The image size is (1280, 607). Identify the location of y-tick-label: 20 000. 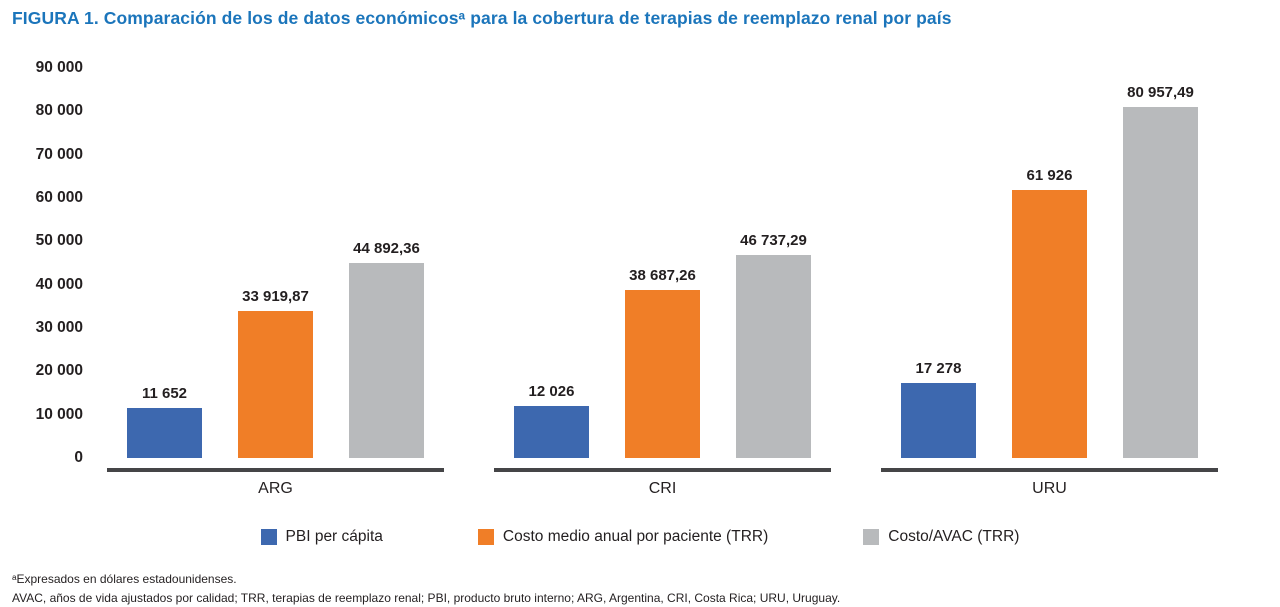
(59, 371).